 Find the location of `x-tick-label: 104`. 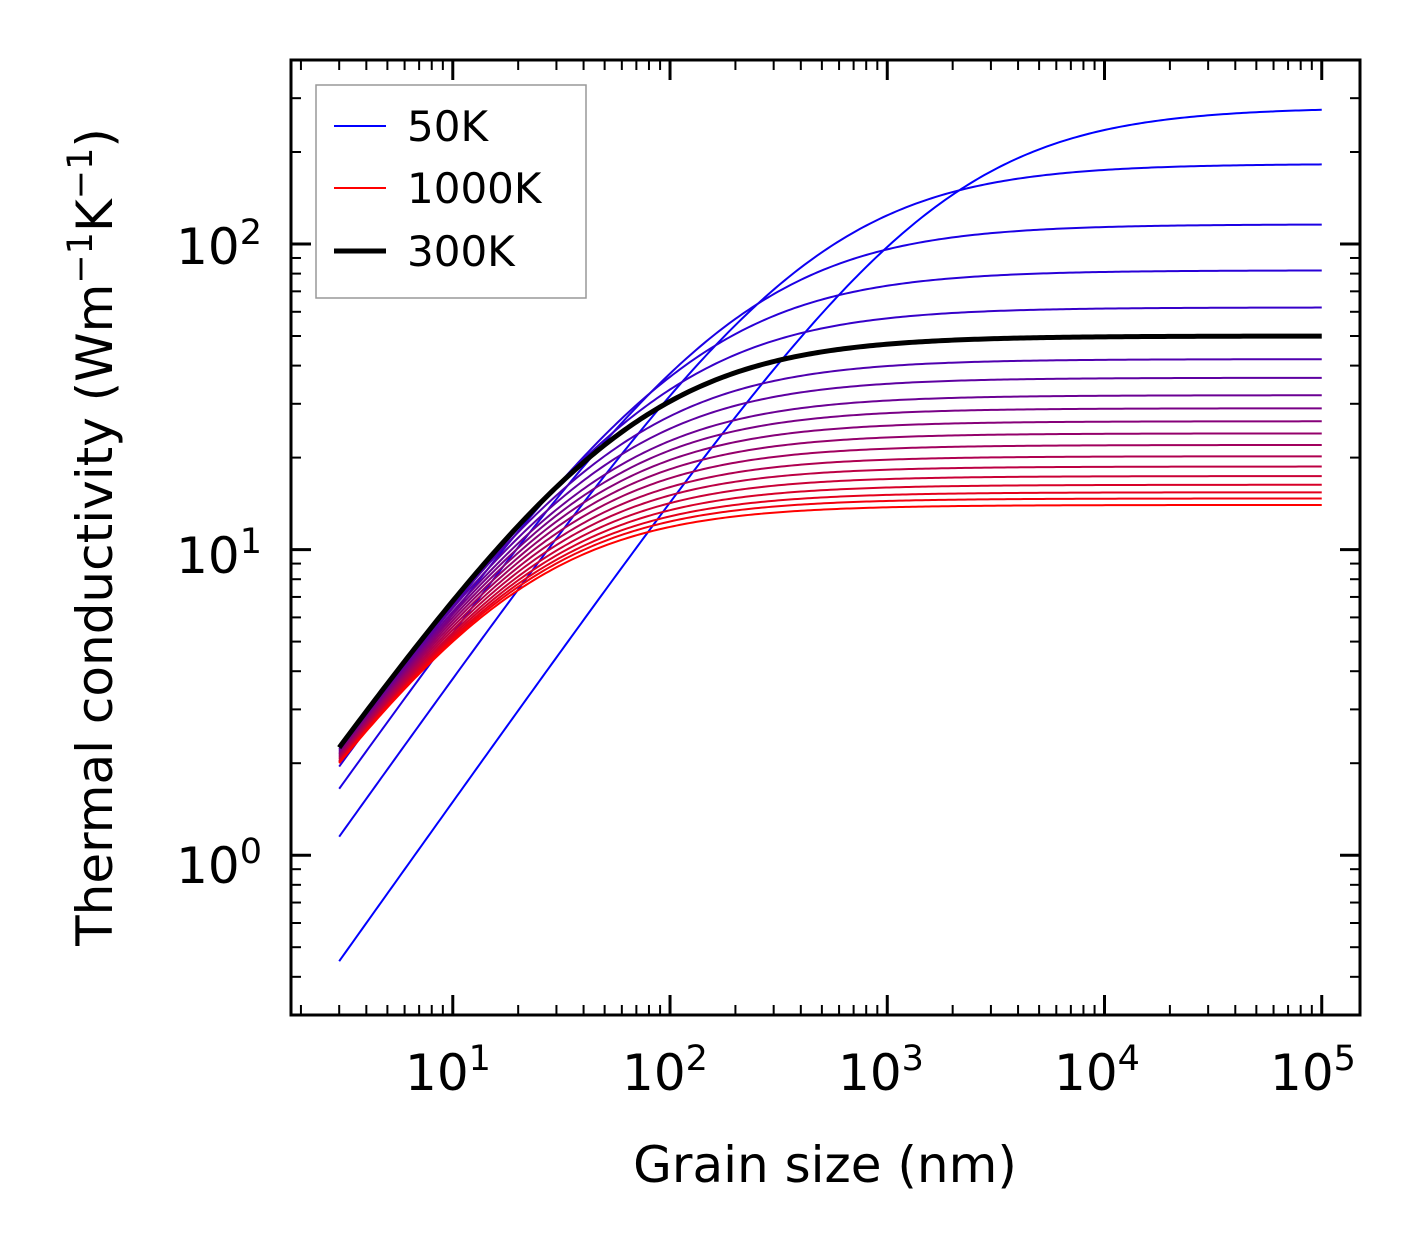

x-tick-label: 104 is located at coordinates (1097, 1070).